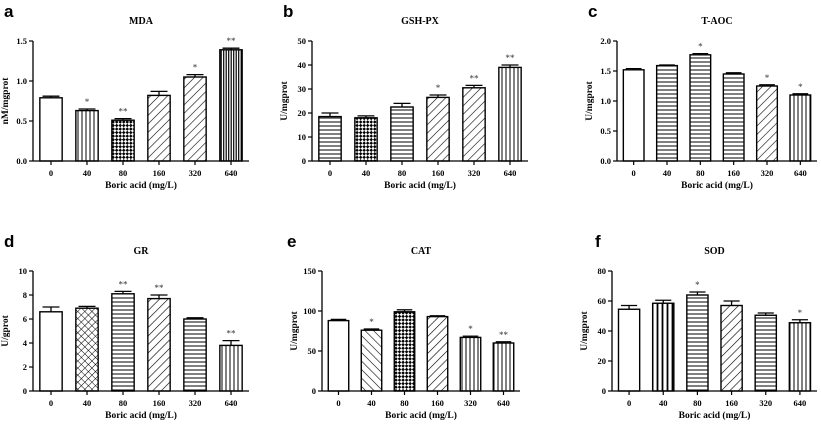 The height and width of the screenshot is (434, 821). What do you see at coordinates (605, 41) in the screenshot?
I see `y-tick-label: 2.0` at bounding box center [605, 41].